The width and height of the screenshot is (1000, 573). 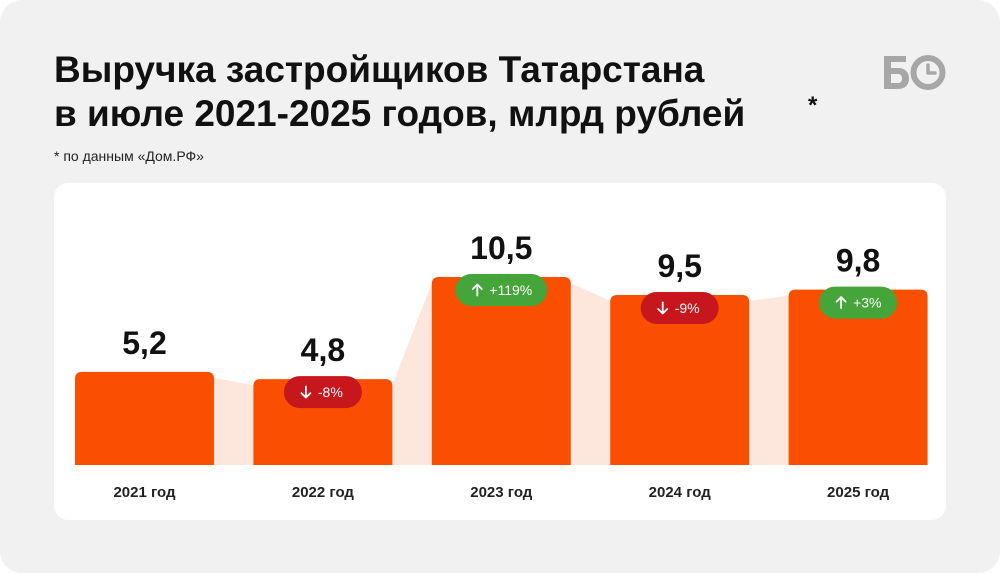 What do you see at coordinates (144, 343) in the screenshot?
I see `value-label: 5,2` at bounding box center [144, 343].